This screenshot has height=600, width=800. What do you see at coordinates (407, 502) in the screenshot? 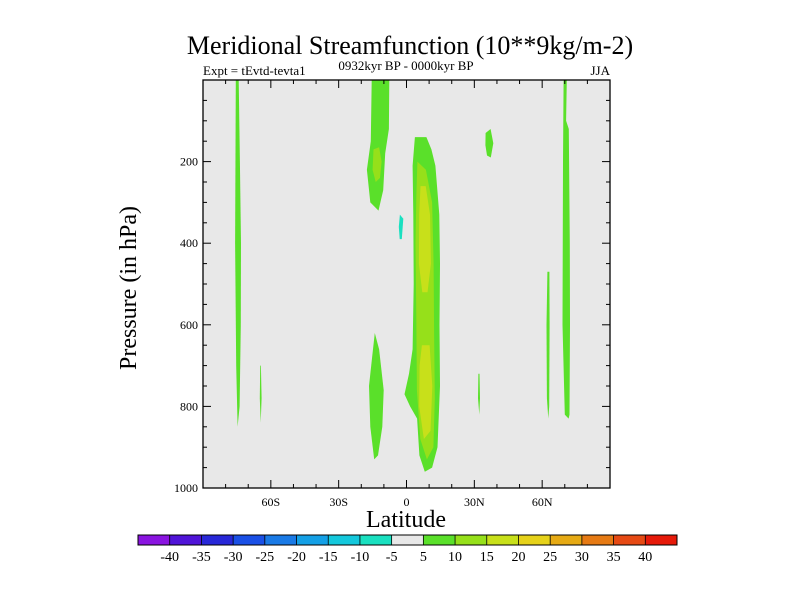
I see `x-tick-label: 0` at bounding box center [407, 502].